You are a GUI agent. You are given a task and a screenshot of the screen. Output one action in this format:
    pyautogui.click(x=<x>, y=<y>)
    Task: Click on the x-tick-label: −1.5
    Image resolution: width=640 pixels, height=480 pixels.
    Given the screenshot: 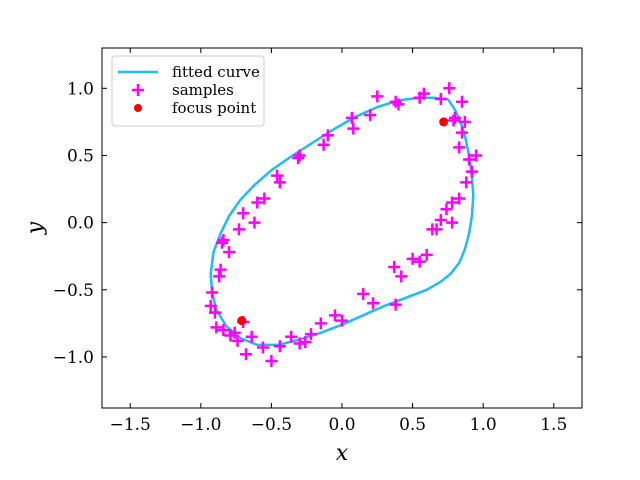 What is the action you would take?
    pyautogui.click(x=130, y=425)
    